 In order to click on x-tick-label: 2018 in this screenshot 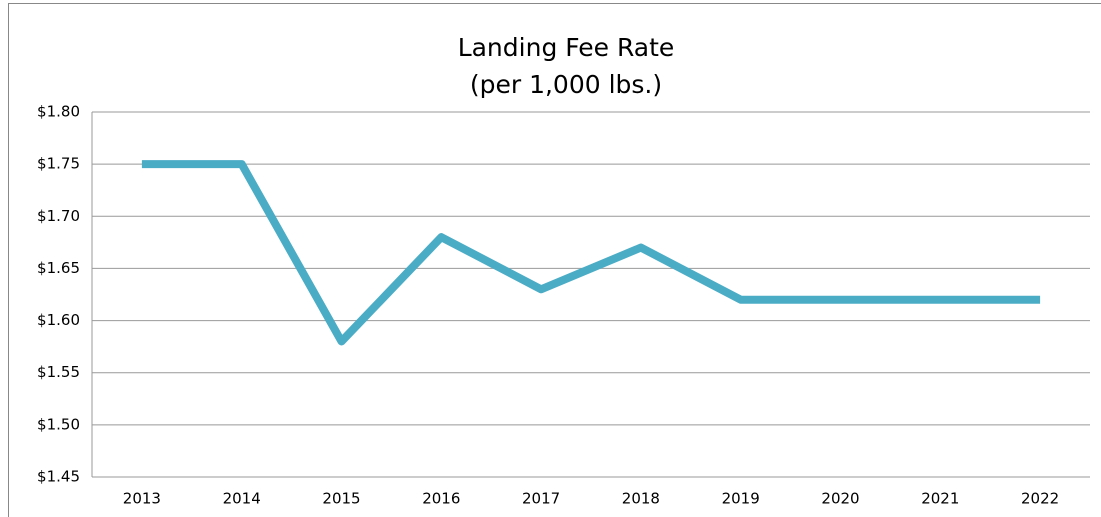, I will do `click(641, 499)`.